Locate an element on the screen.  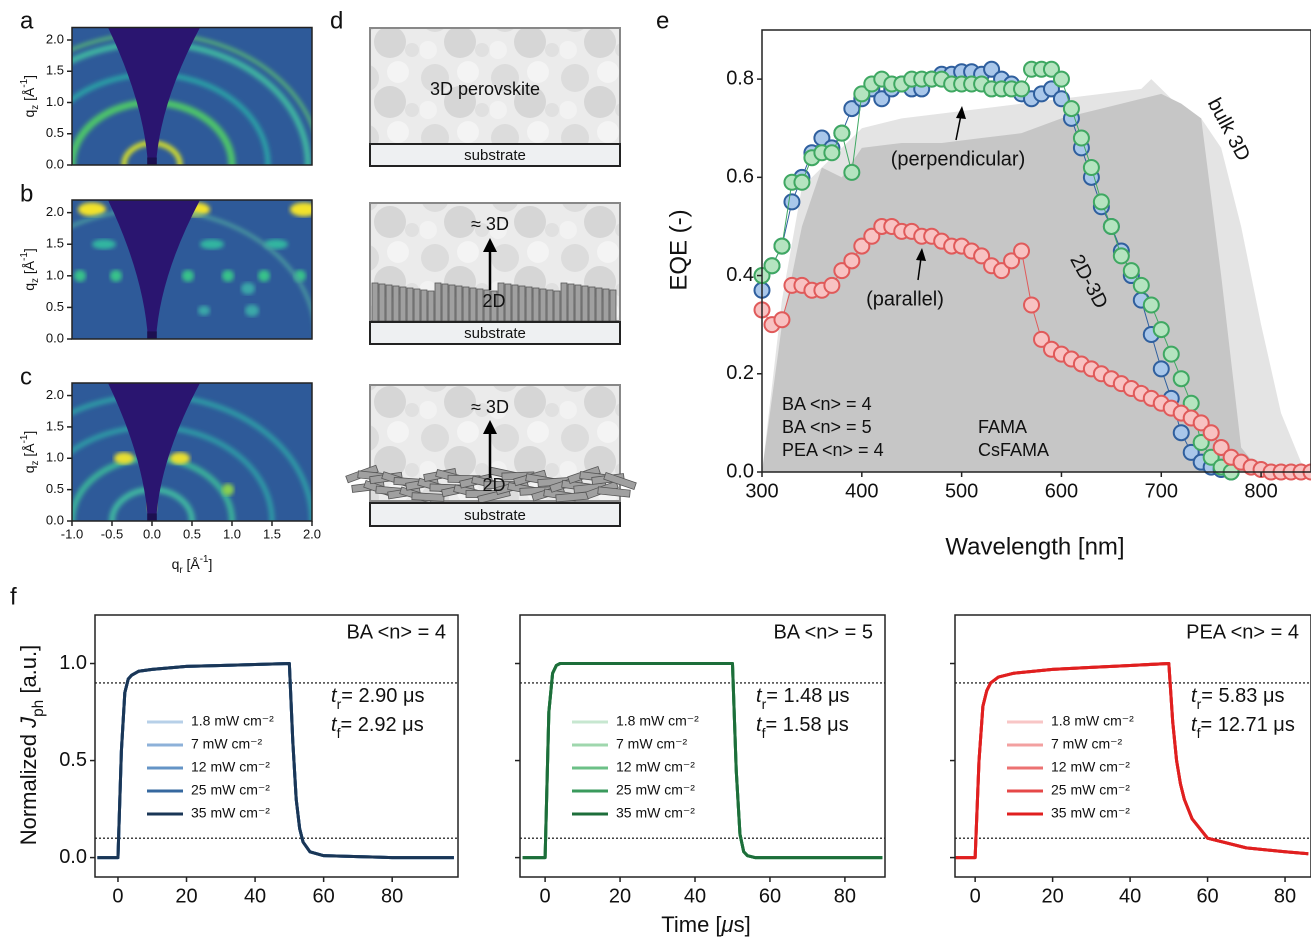
detector-image is located at coordinates (192, 452).